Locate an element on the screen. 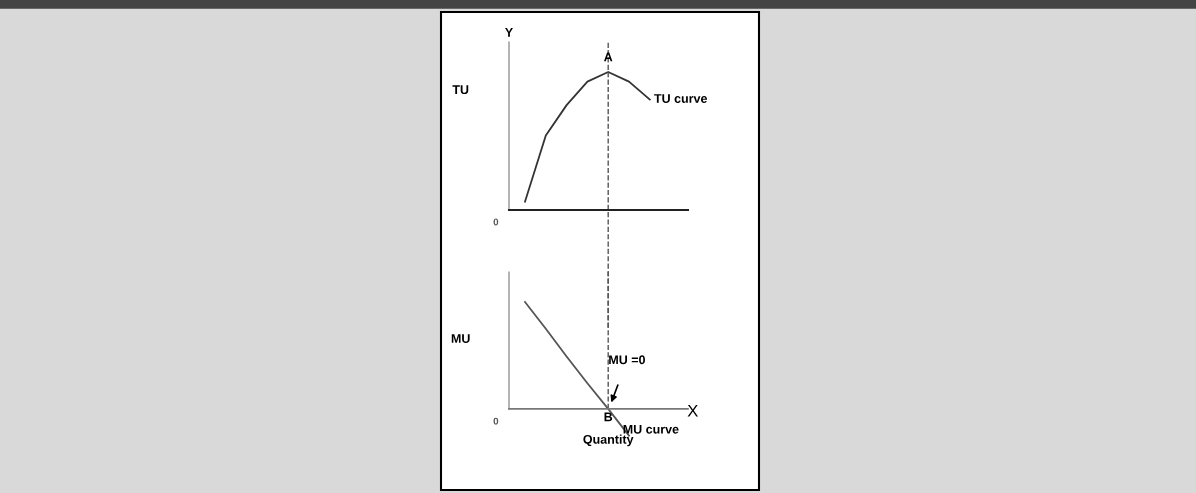 The width and height of the screenshot is (1196, 493). annotation: B is located at coordinates (608, 417).